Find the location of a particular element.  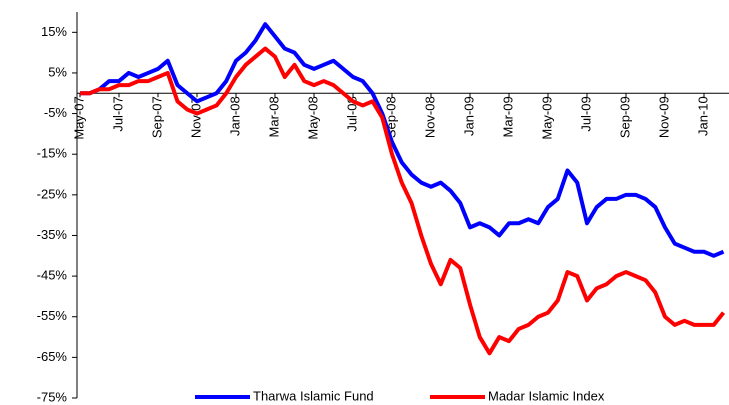

y-tick-label: -5% is located at coordinates (56, 112).